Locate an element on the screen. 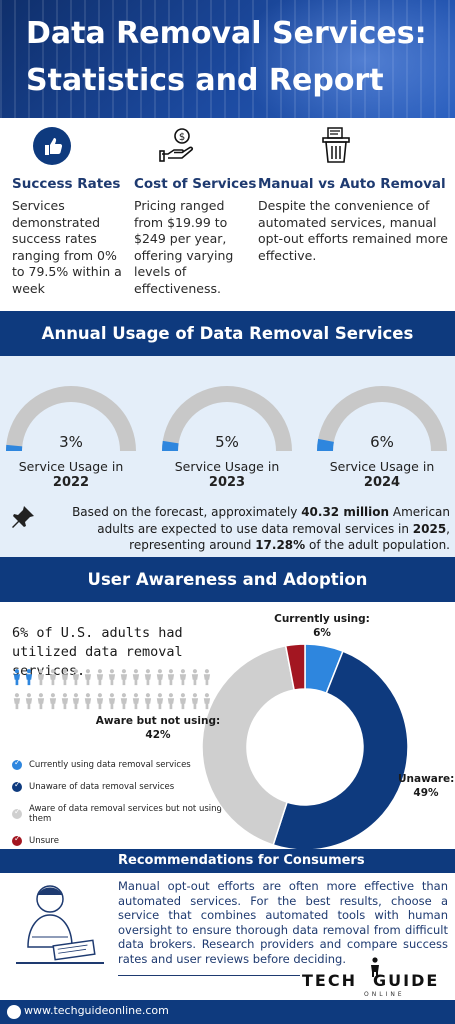 This screenshot has width=455, height=1024. logo-person-icon is located at coordinates (375, 967).